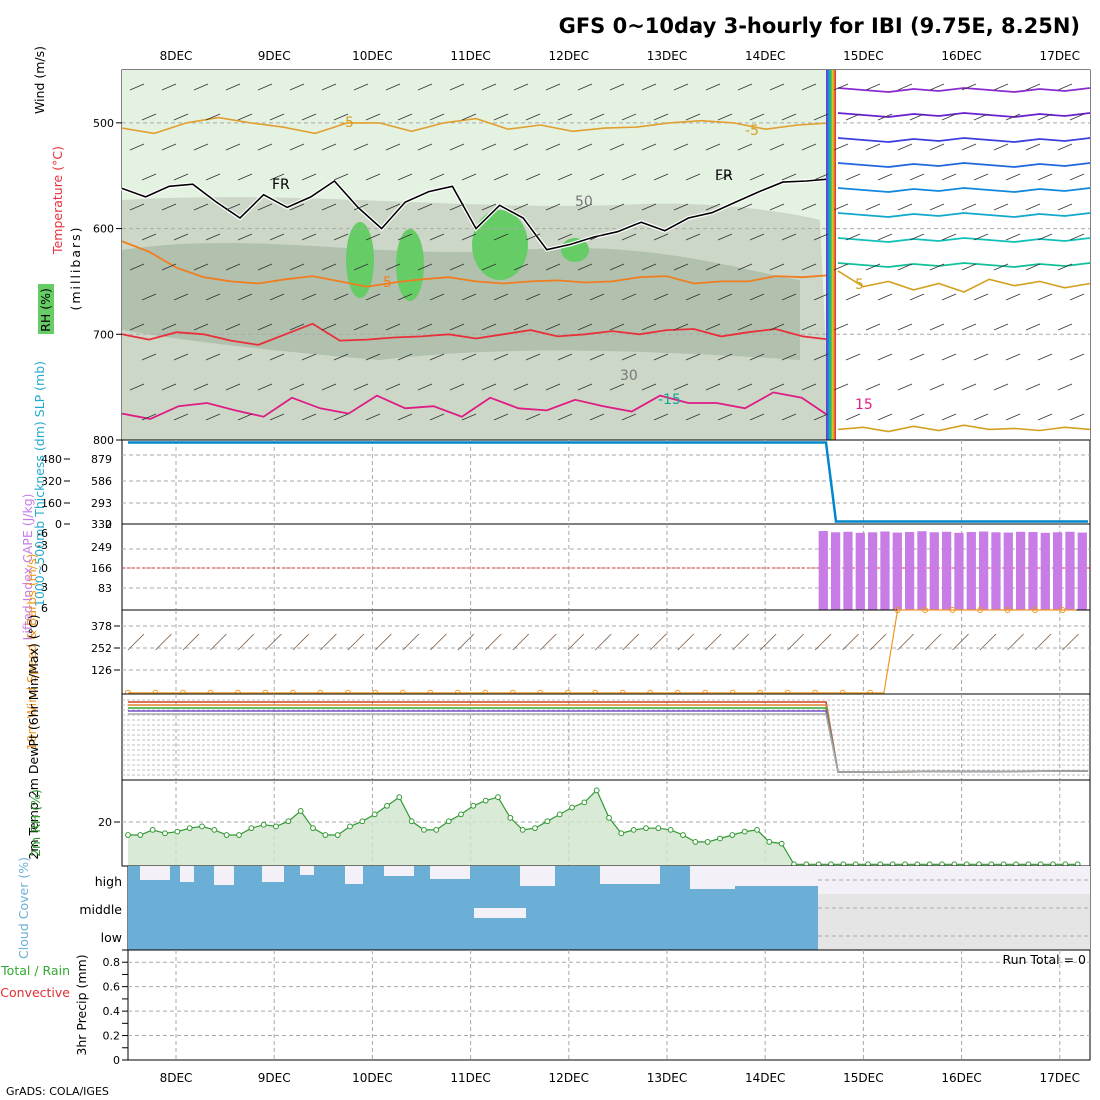 The width and height of the screenshot is (1100, 1100). I want to click on y-tick-label: 126, so click(101, 670).